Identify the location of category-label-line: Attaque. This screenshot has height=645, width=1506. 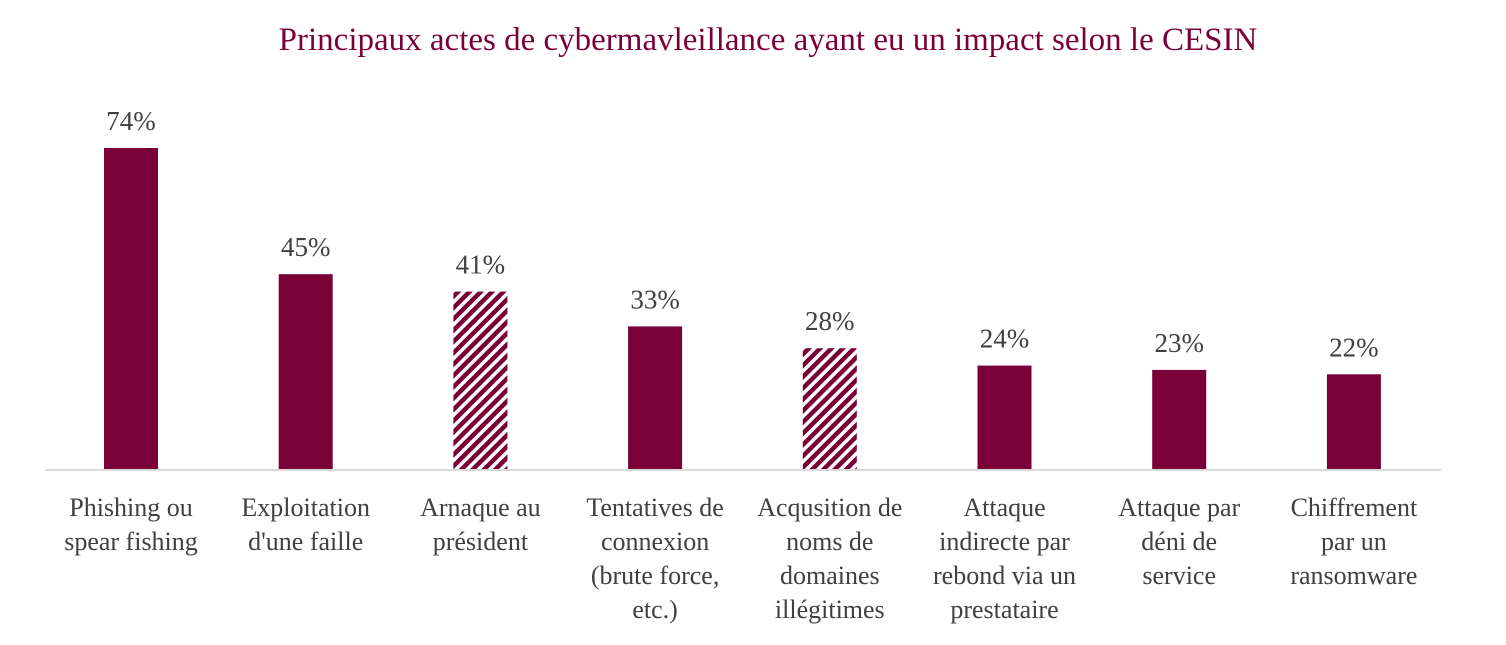
(1004, 507).